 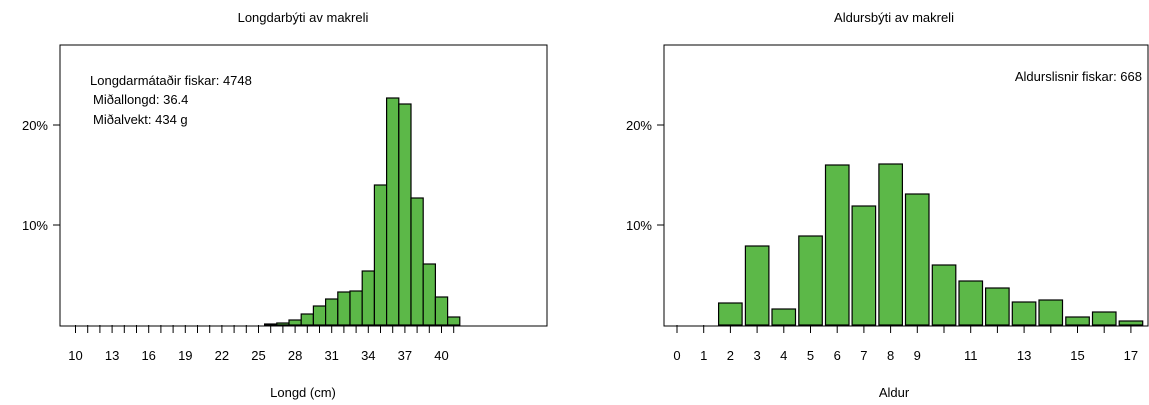 What do you see at coordinates (1024, 355) in the screenshot?
I see `age-x-tick-label-13: 13` at bounding box center [1024, 355].